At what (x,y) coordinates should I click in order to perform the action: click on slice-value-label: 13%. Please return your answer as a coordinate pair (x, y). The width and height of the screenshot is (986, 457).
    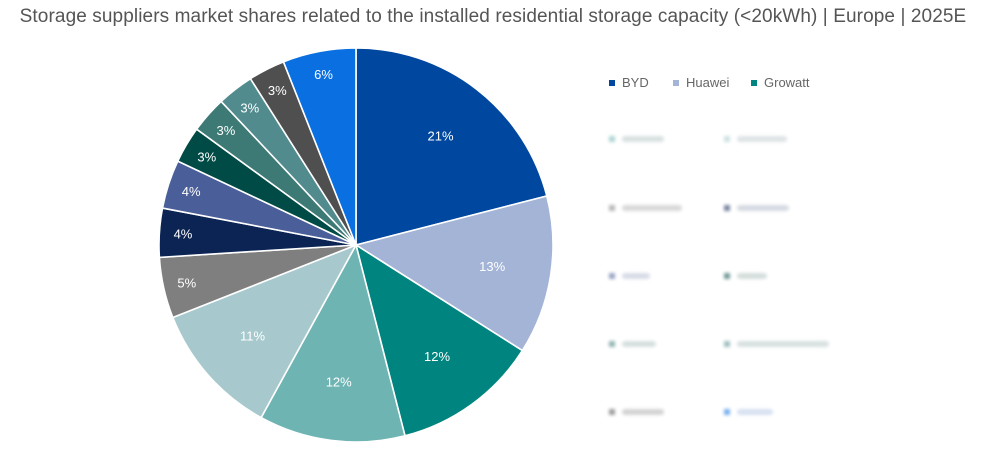
    Looking at the image, I should click on (492, 266).